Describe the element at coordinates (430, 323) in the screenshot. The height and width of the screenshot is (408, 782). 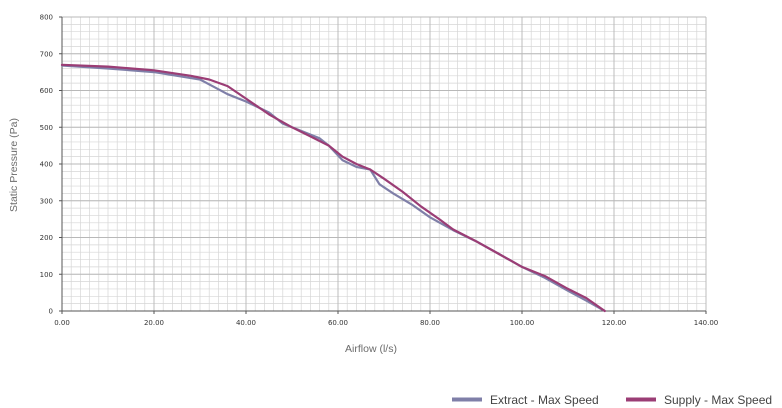
I see `x-tick-label: 80.00` at that location.